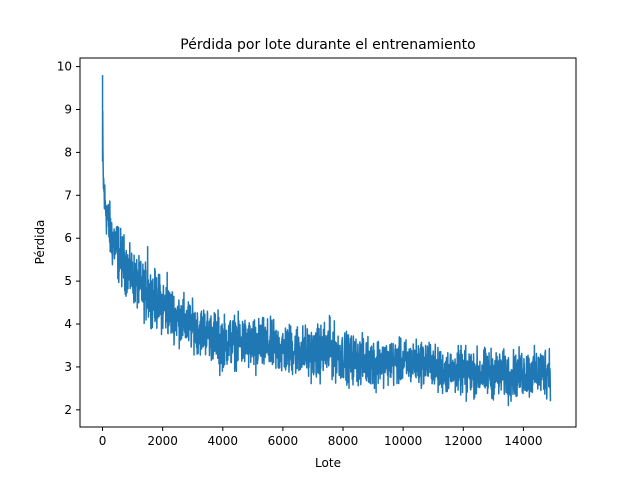 Image resolution: width=640 pixels, height=480 pixels. What do you see at coordinates (343, 441) in the screenshot?
I see `x-tick-label: 8000` at bounding box center [343, 441].